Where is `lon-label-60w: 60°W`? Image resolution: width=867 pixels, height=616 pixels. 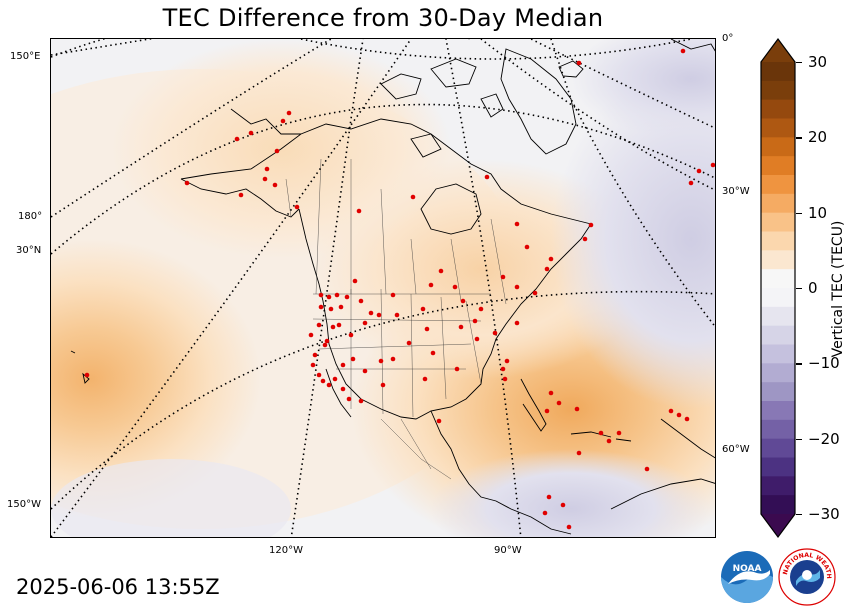
lon-label-60w: 60°W is located at coordinates (736, 449).